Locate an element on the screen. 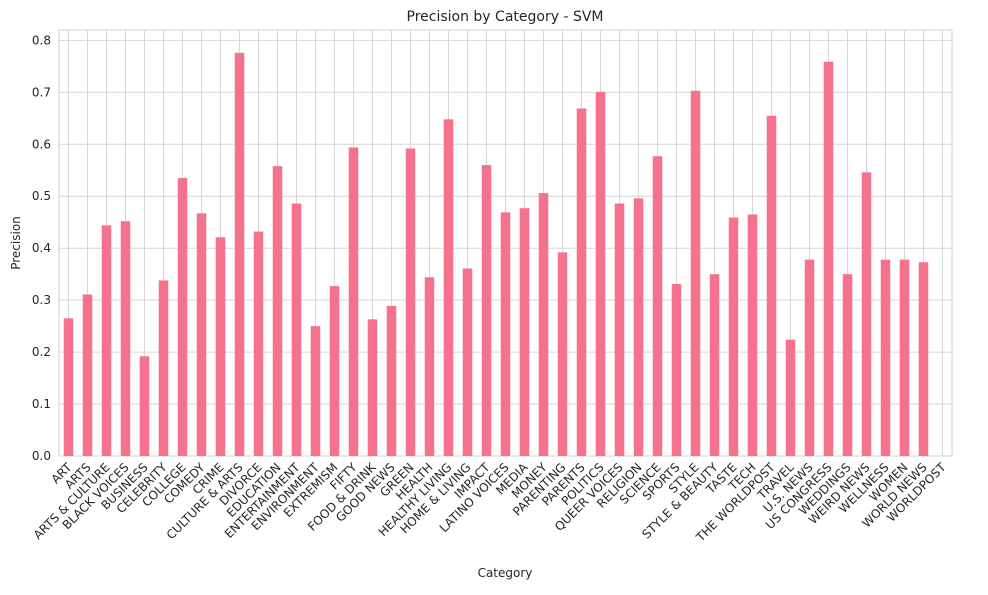 Image resolution: width=988 pixels, height=595 pixels. y-tick-label: 0.2 is located at coordinates (41, 352).